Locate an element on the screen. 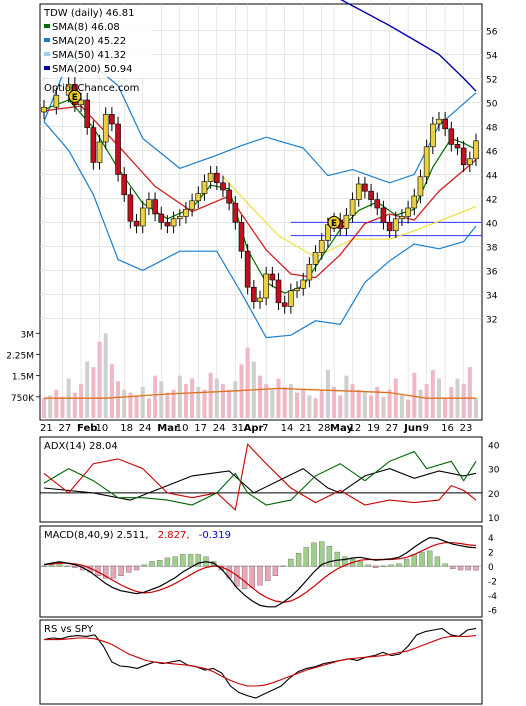 Image resolution: width=526 pixels, height=706 pixels. macd-line is located at coordinates (260, 572).